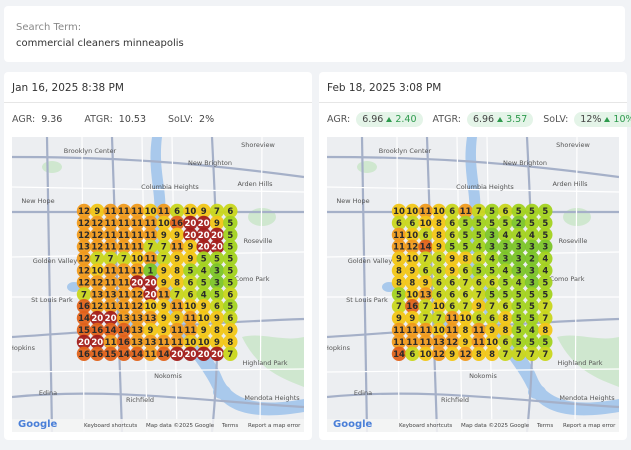 The image size is (631, 450). Describe the element at coordinates (181, 119) in the screenshot. I see `metric-label: SoLV:` at that location.